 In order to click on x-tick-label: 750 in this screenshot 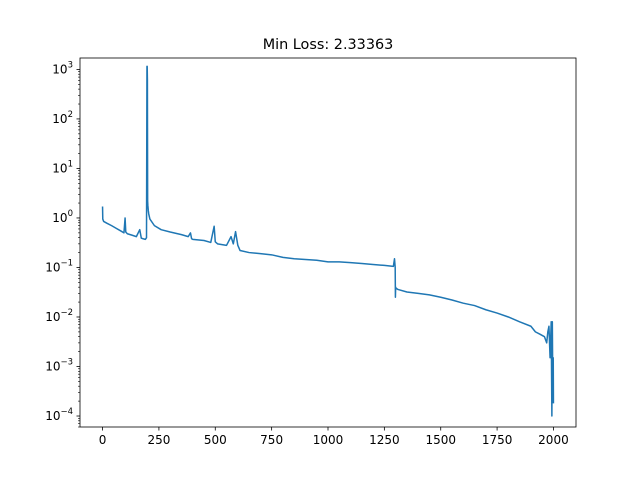, I will do `click(271, 440)`.